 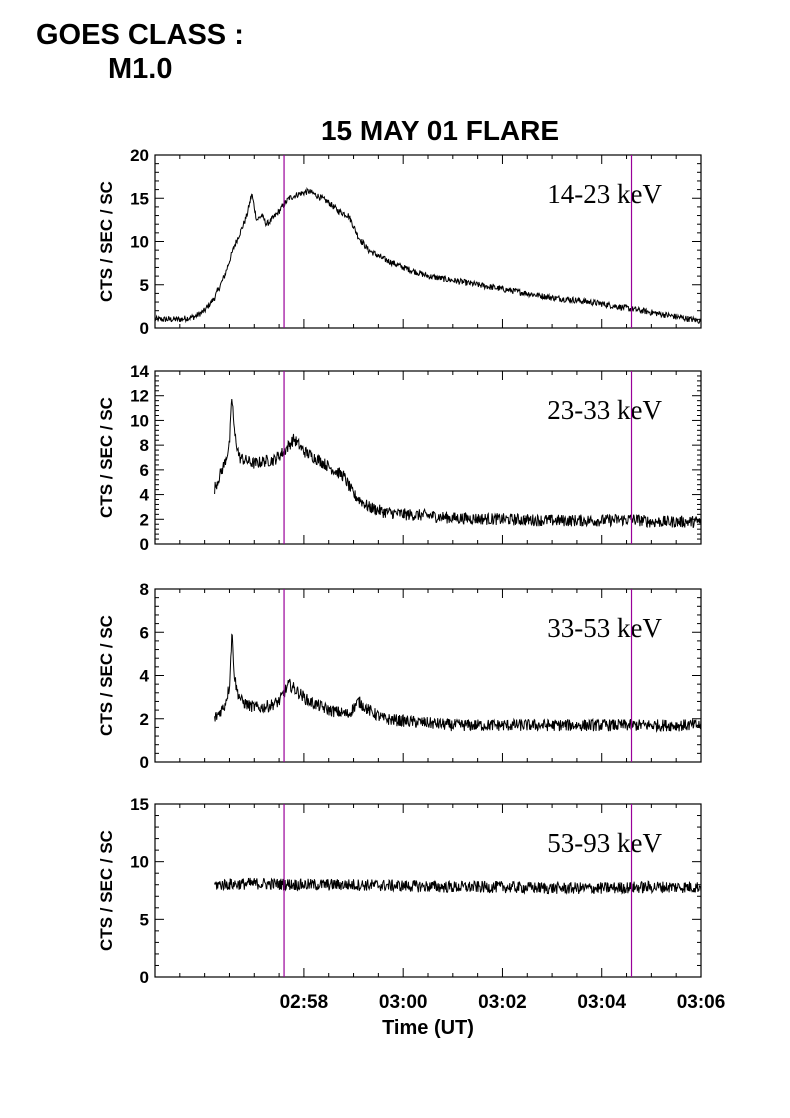 What do you see at coordinates (139, 371) in the screenshot?
I see `y-tick-label: 14` at bounding box center [139, 371].